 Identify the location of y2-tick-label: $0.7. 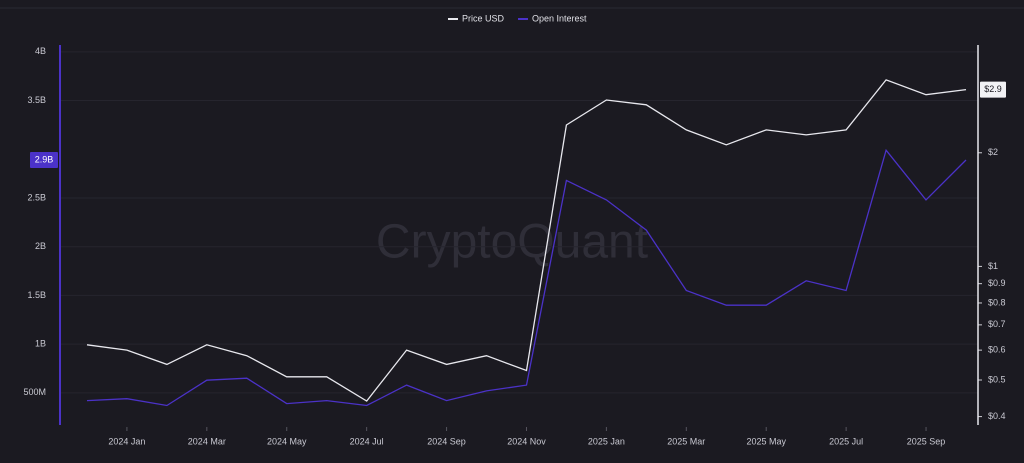
(997, 324).